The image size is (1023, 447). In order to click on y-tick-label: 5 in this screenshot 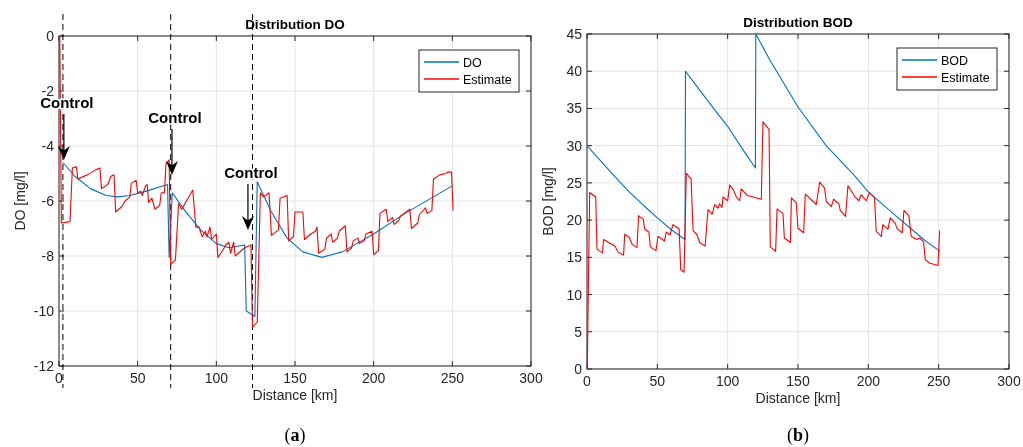, I will do `click(578, 331)`.